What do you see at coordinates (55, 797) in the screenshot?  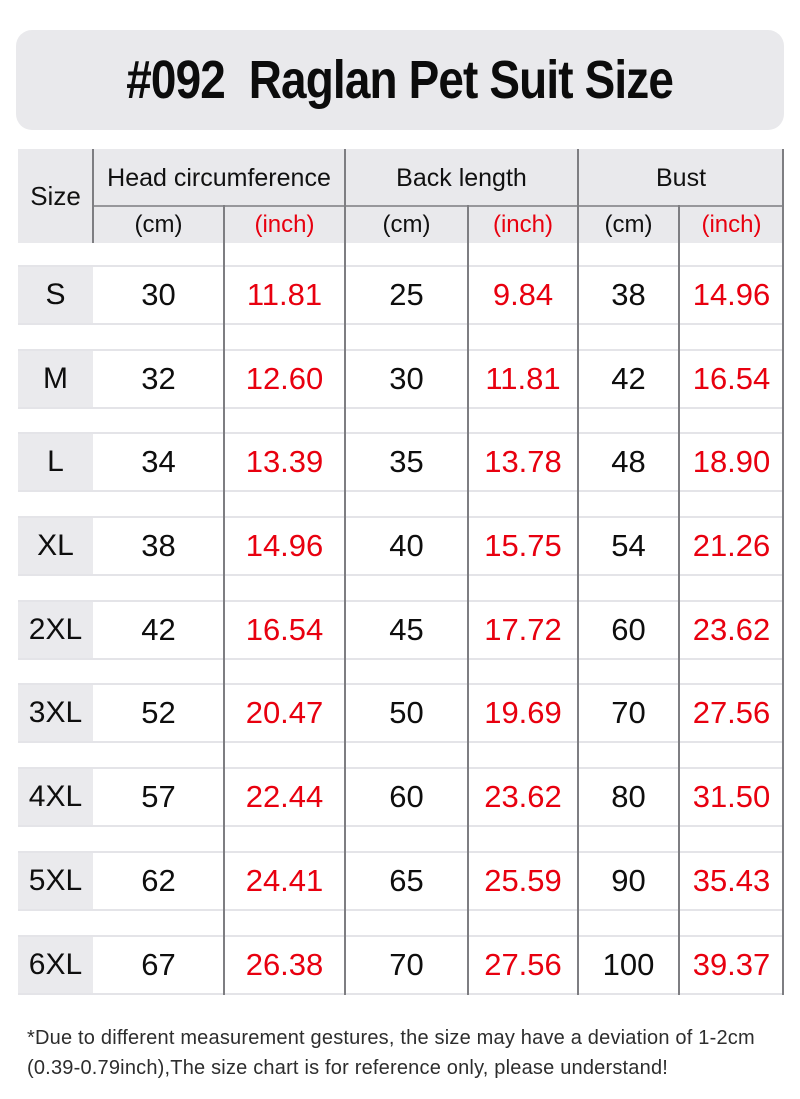 I see `size-cell: 4XL` at bounding box center [55, 797].